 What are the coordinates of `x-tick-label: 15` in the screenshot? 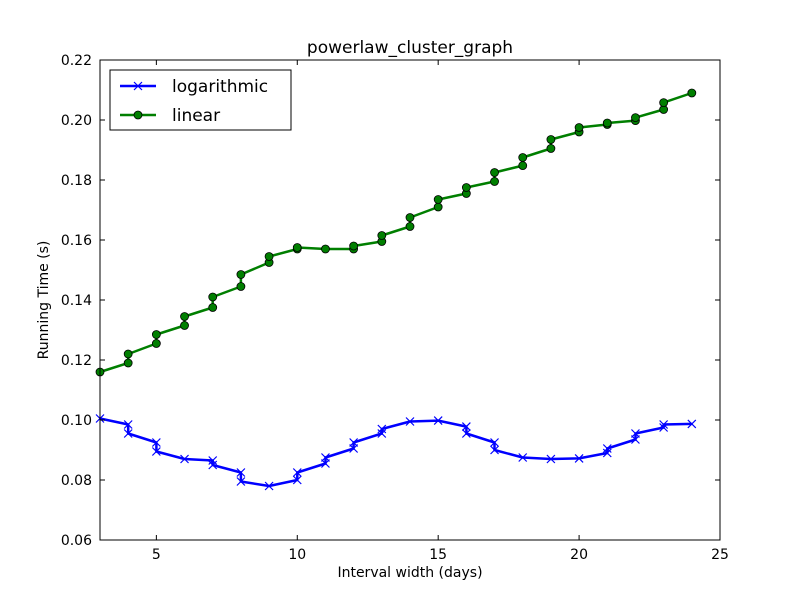 It's located at (438, 555).